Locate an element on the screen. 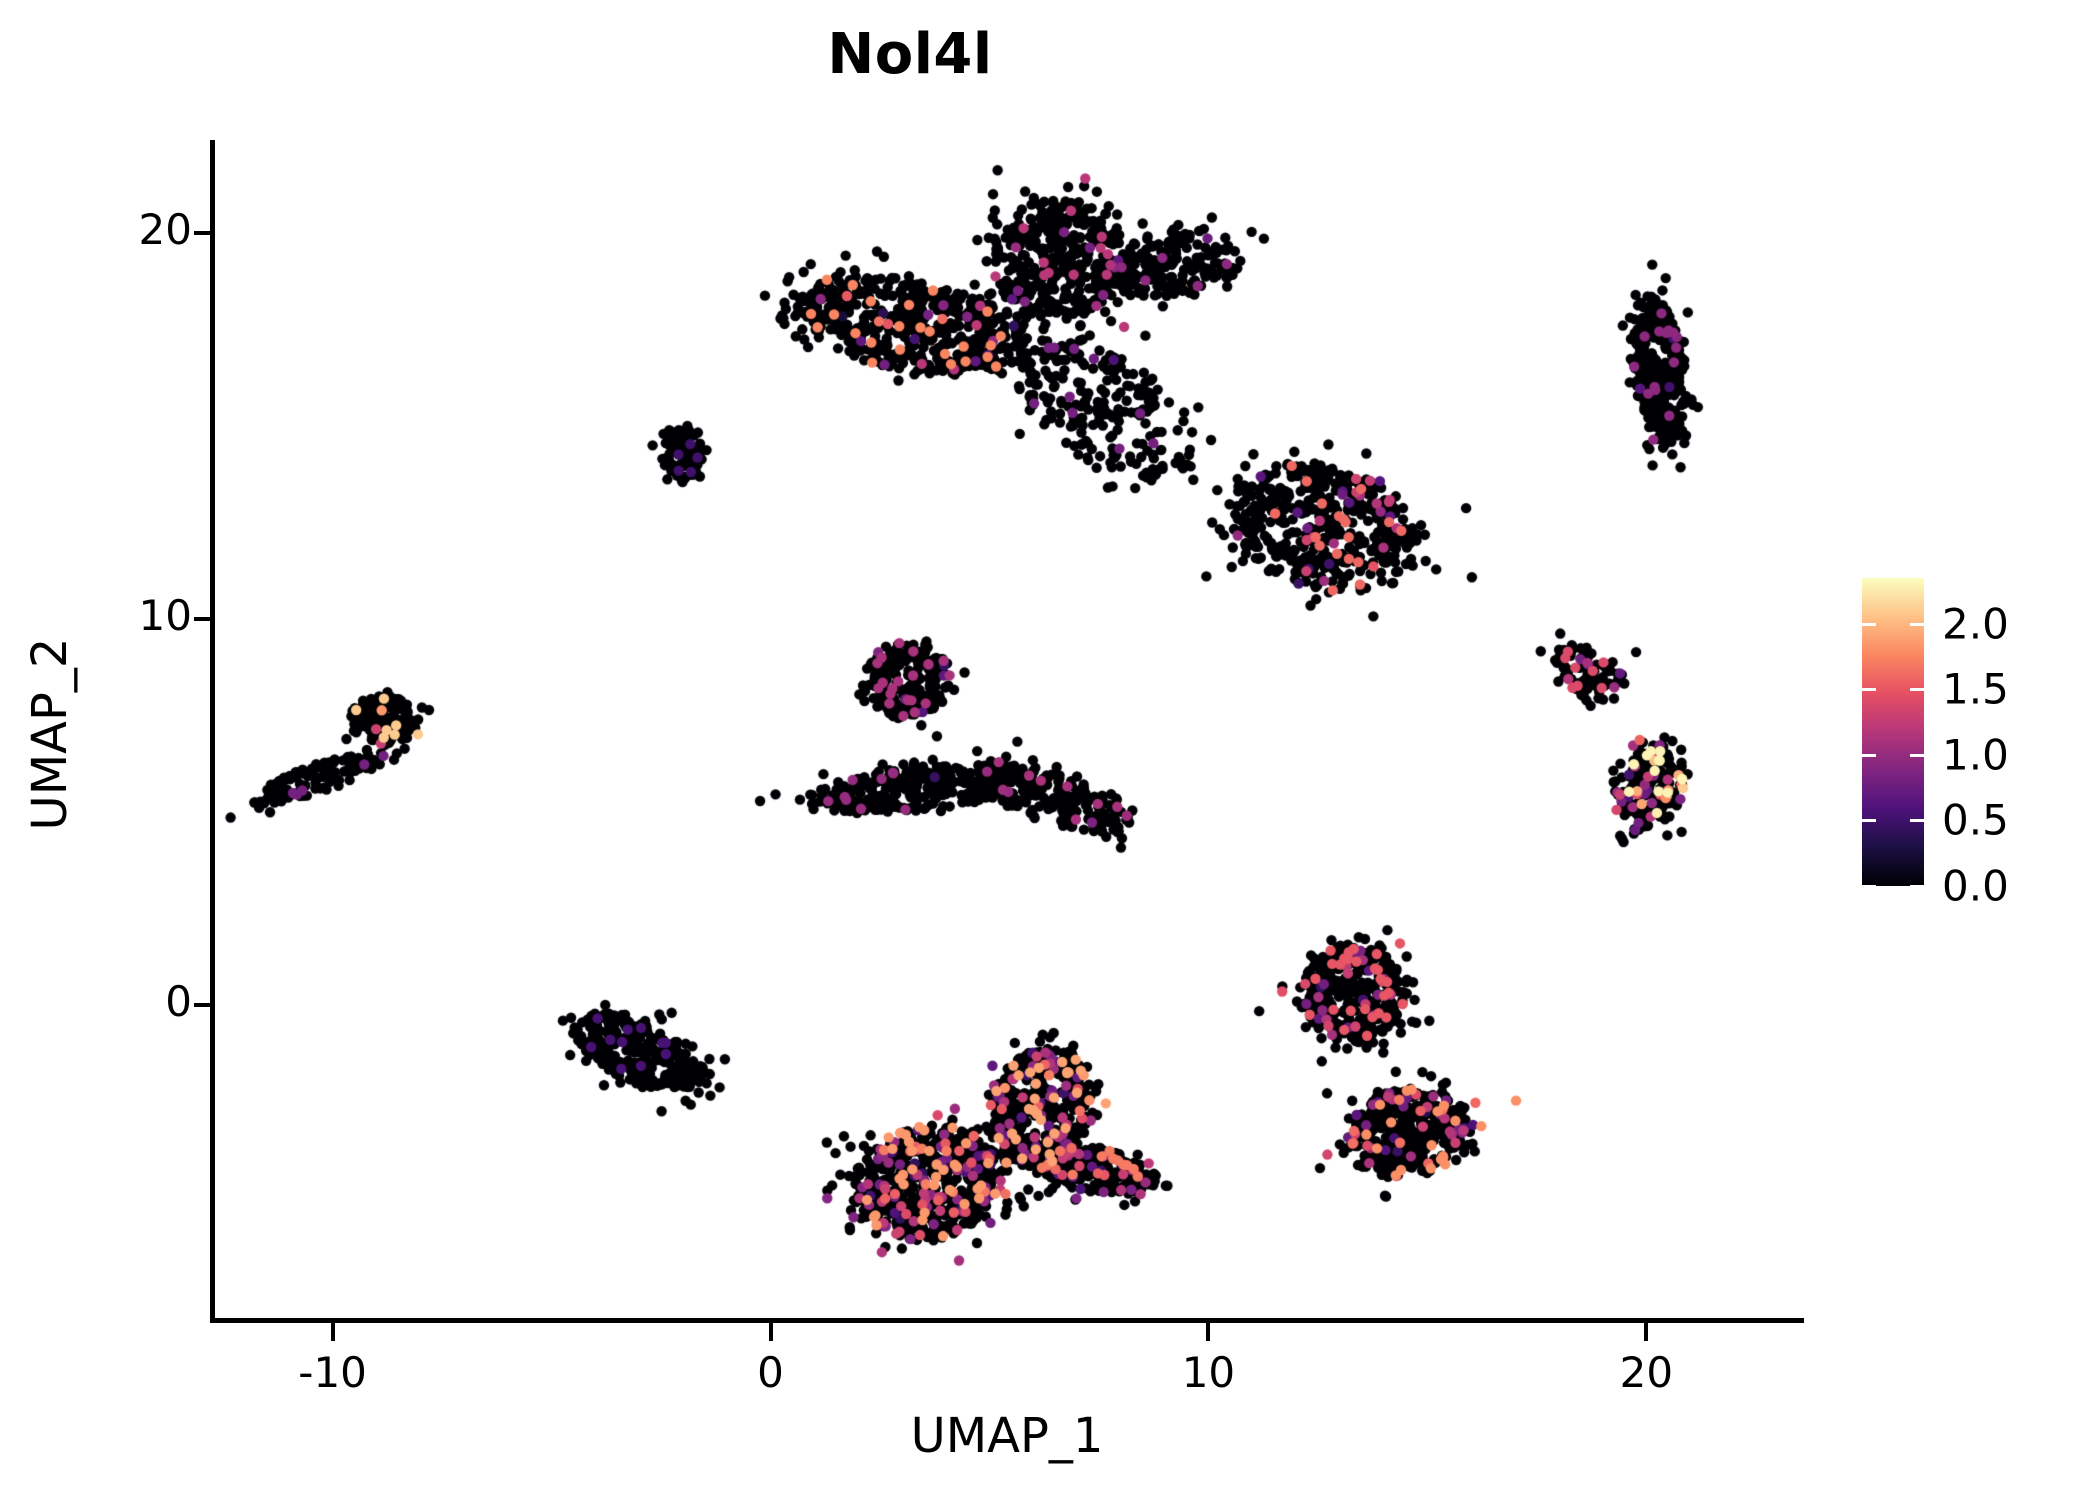 This screenshot has height=1500, width=2100. x-axis-spine is located at coordinates (1007, 1320).